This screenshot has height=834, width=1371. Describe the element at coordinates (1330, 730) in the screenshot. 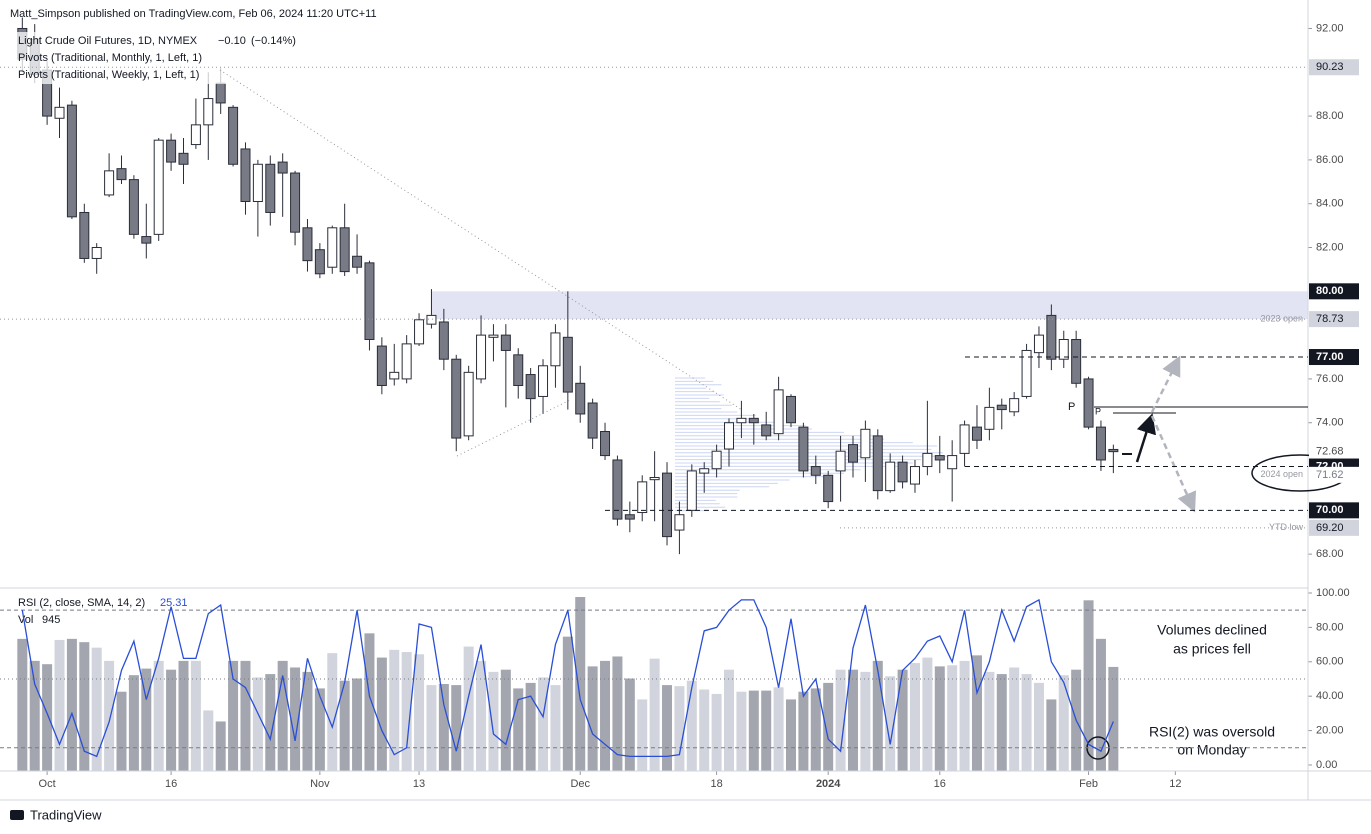

I see `rsi-tick-label: 20.00` at that location.